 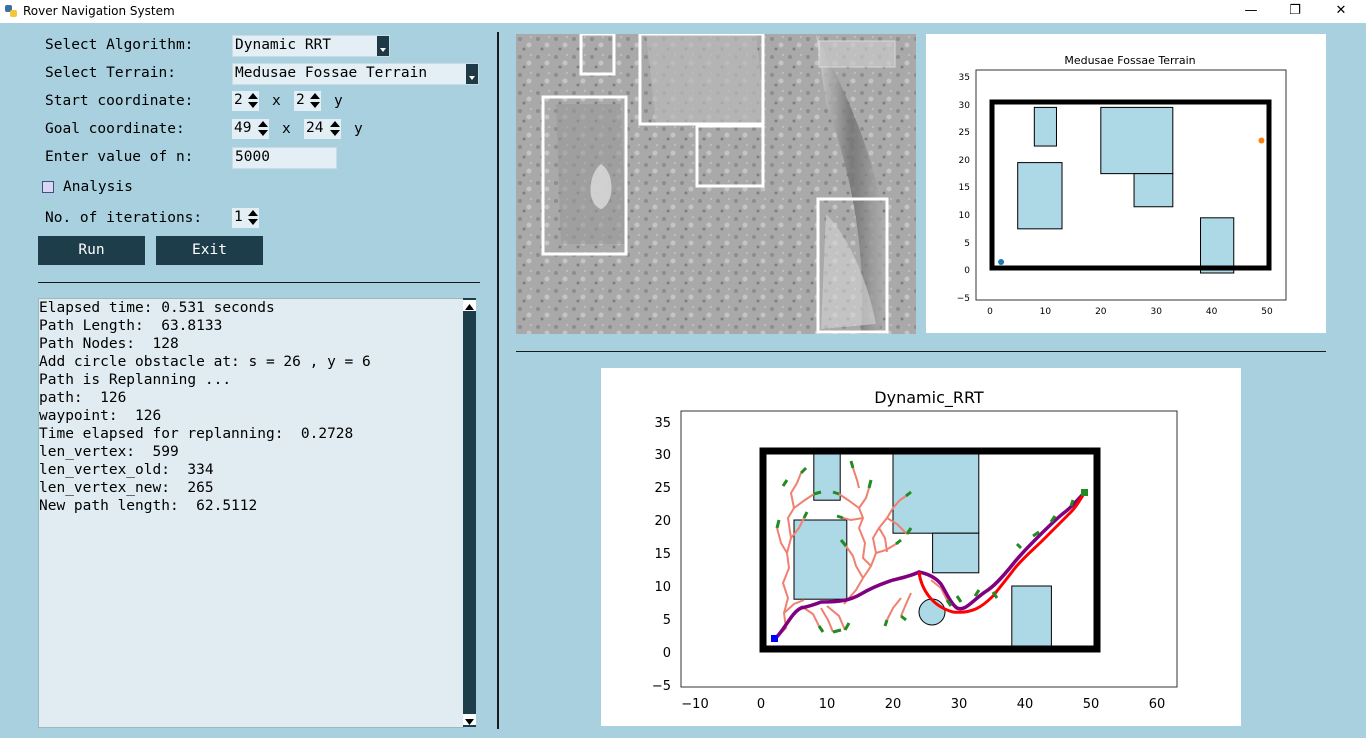 I want to click on analysis-checkbox, so click(x=48, y=187).